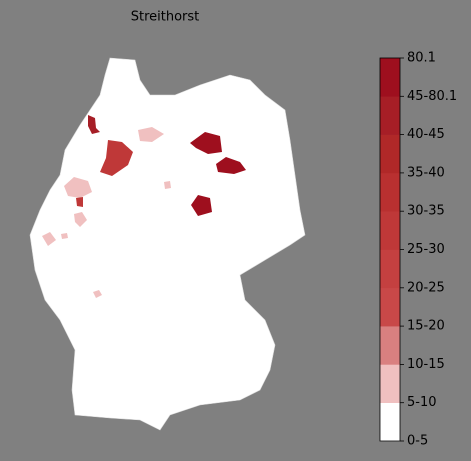  What do you see at coordinates (422, 402) in the screenshot?
I see `colorbar-label: 5-10` at bounding box center [422, 402].